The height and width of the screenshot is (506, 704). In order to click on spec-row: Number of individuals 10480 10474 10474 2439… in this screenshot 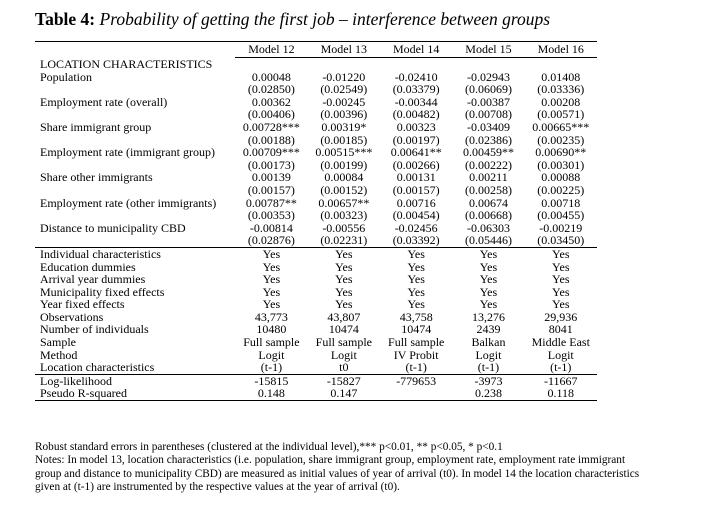, I will do `click(316, 329)`.